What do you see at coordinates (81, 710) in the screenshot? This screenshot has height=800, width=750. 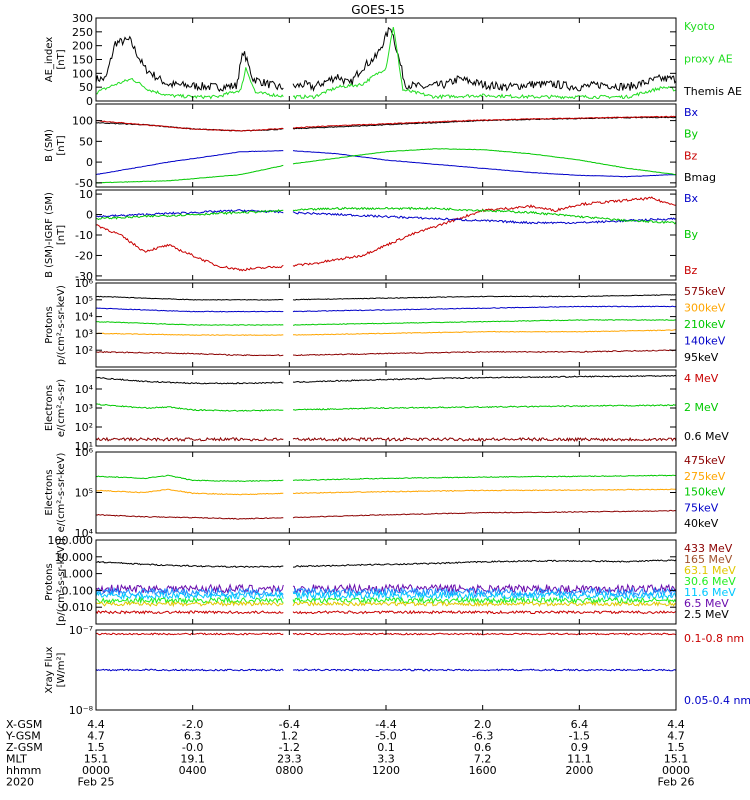 I see `ytick-label-xray-0: 10⁻⁸` at bounding box center [81, 710].